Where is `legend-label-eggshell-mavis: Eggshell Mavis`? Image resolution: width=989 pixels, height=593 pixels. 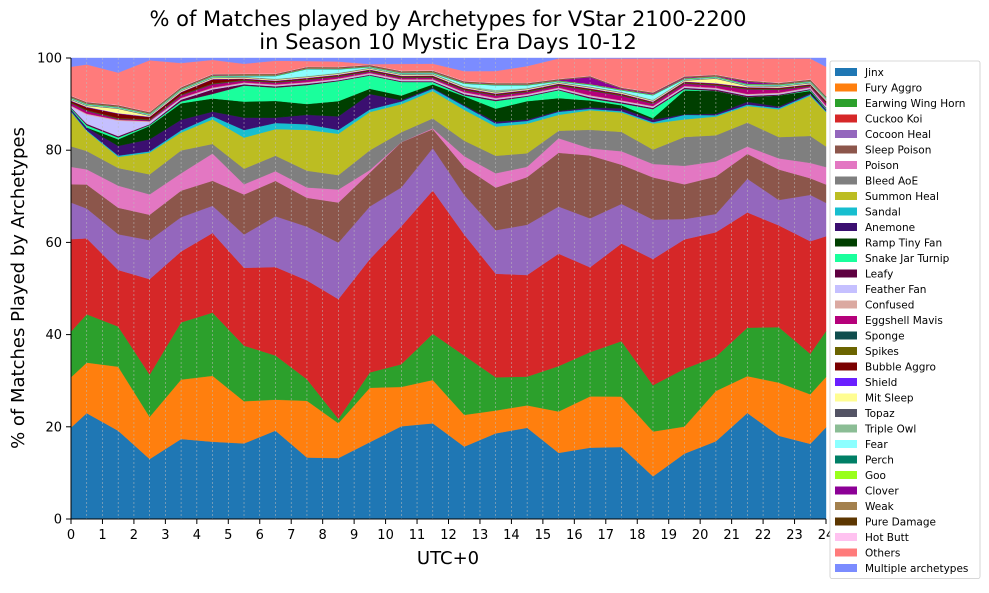
legend-label-eggshell-mavis: Eggshell Mavis is located at coordinates (904, 321).